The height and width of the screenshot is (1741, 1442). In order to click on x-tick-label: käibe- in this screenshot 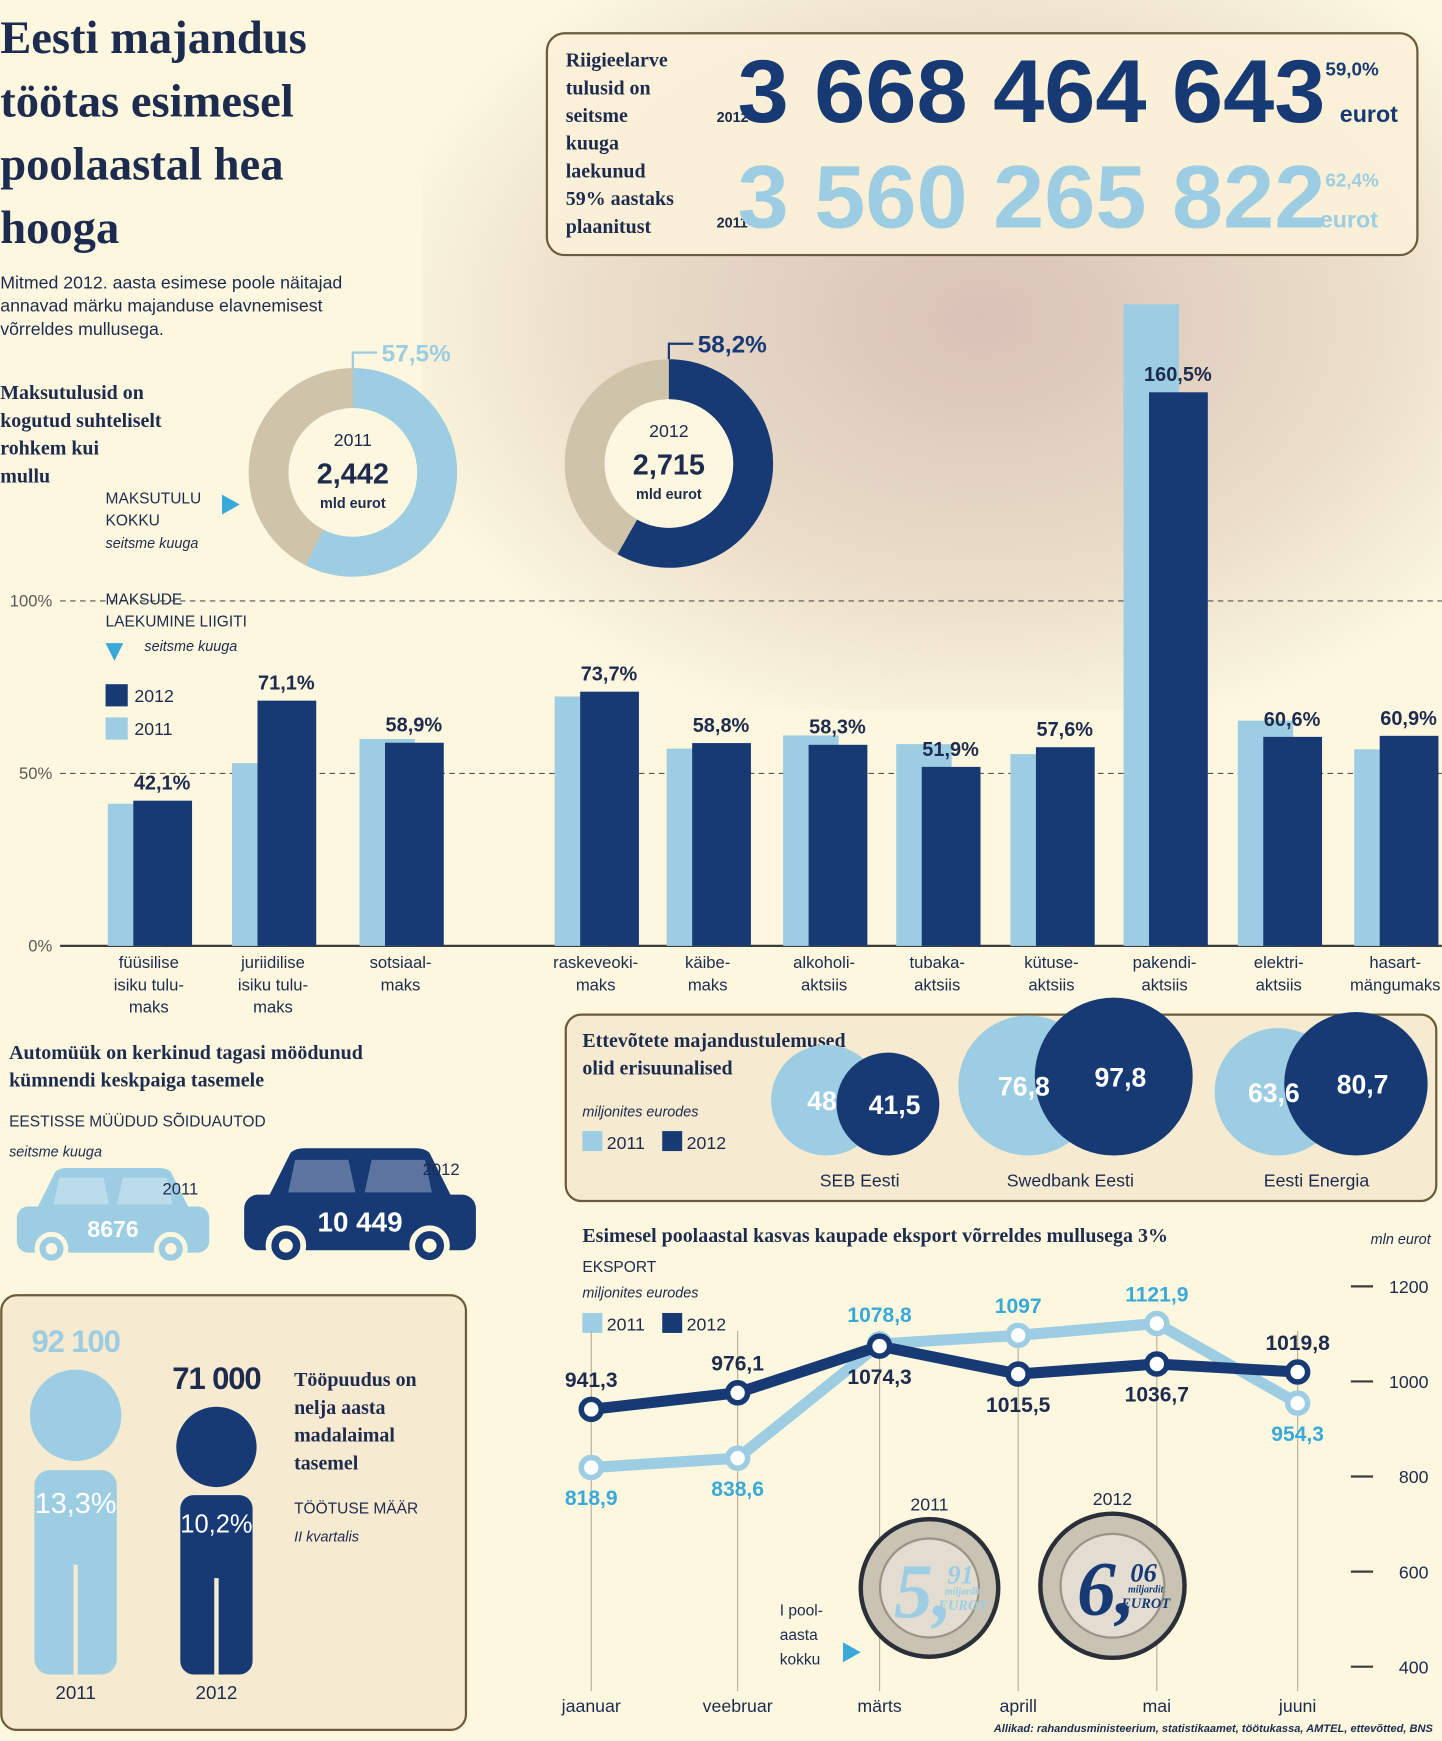, I will do `click(707, 962)`.